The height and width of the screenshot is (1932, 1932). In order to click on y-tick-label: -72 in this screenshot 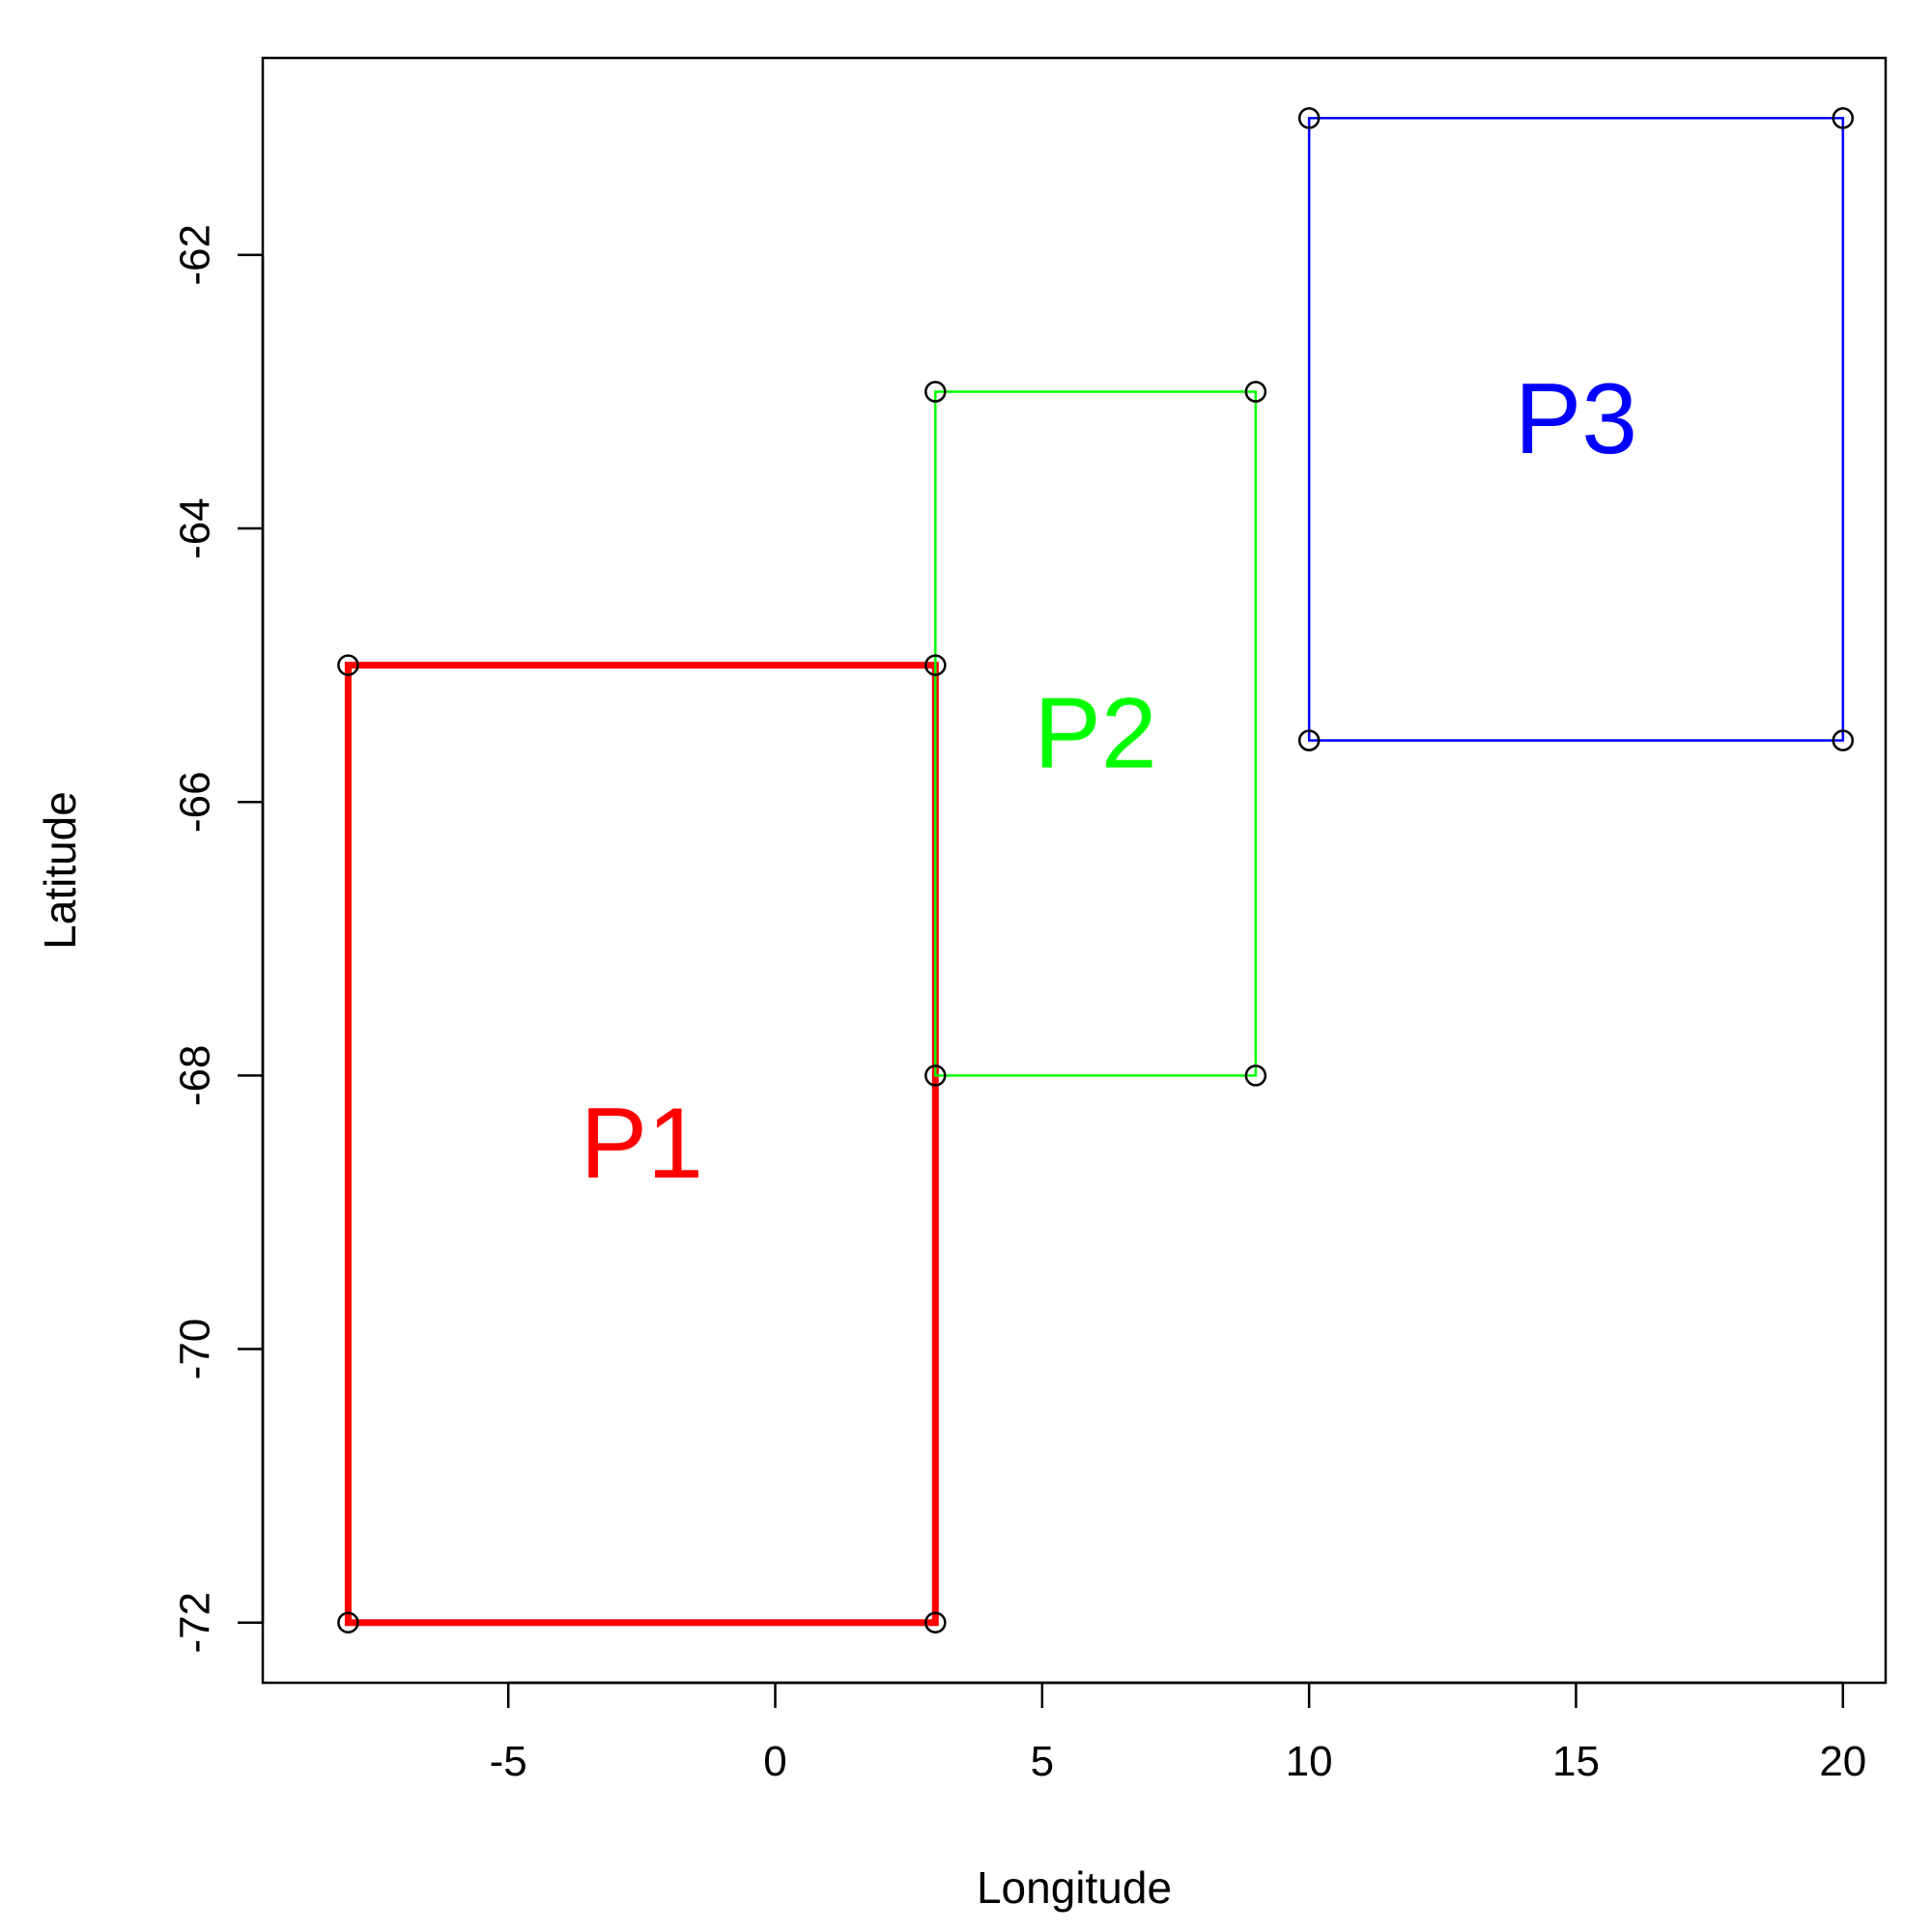, I will do `click(195, 1623)`.